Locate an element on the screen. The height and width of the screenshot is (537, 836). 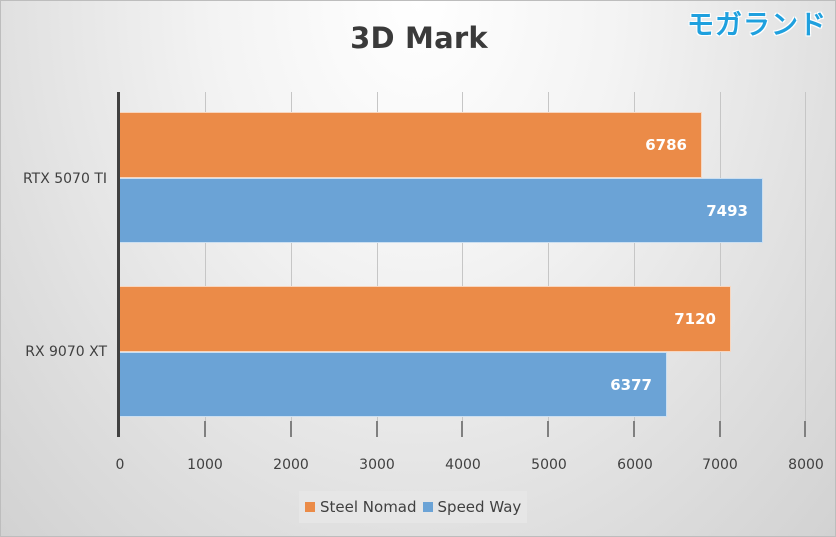
x-tick-label: 4000 is located at coordinates (463, 465).